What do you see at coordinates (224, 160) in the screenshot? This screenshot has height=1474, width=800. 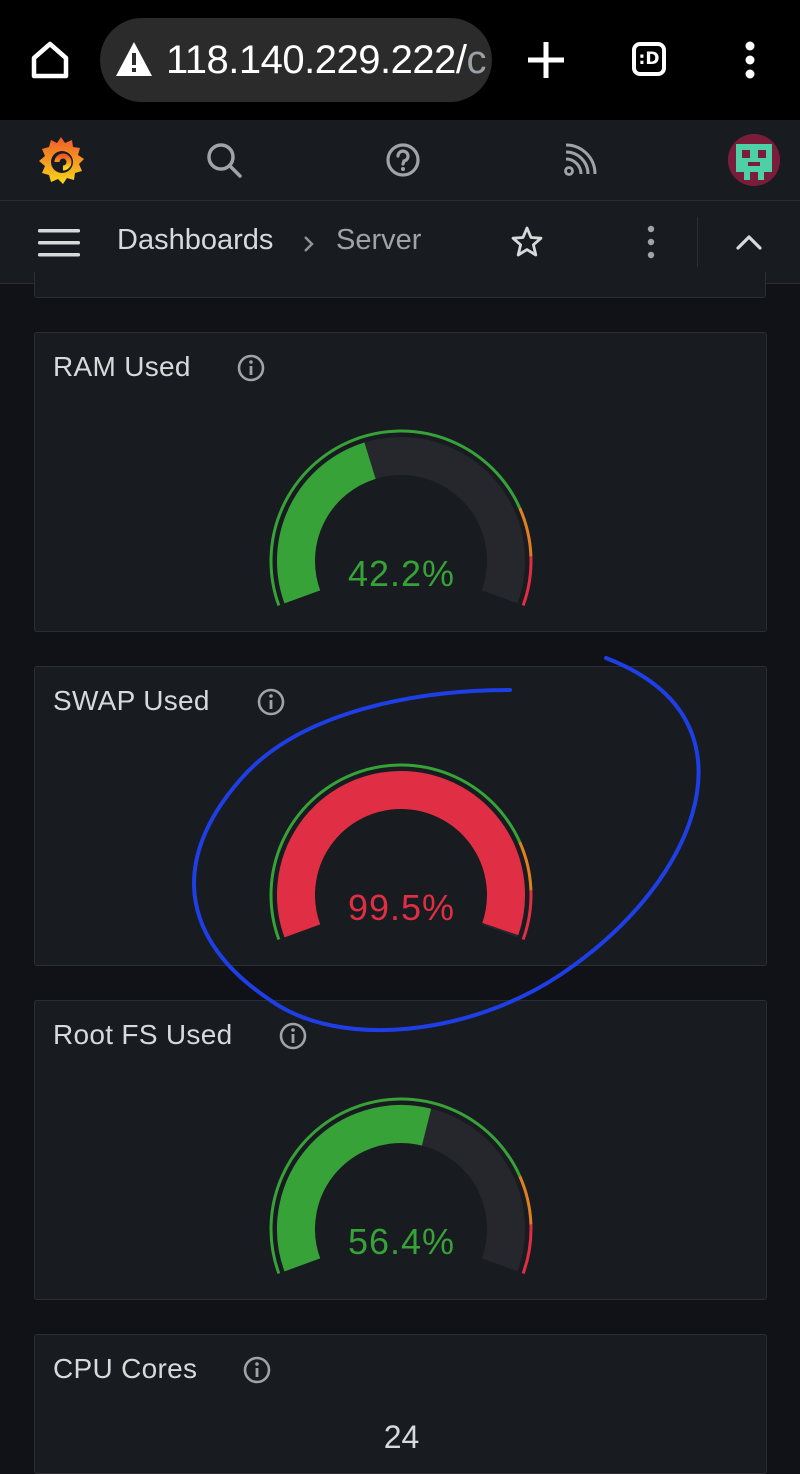 I see `search-icon` at bounding box center [224, 160].